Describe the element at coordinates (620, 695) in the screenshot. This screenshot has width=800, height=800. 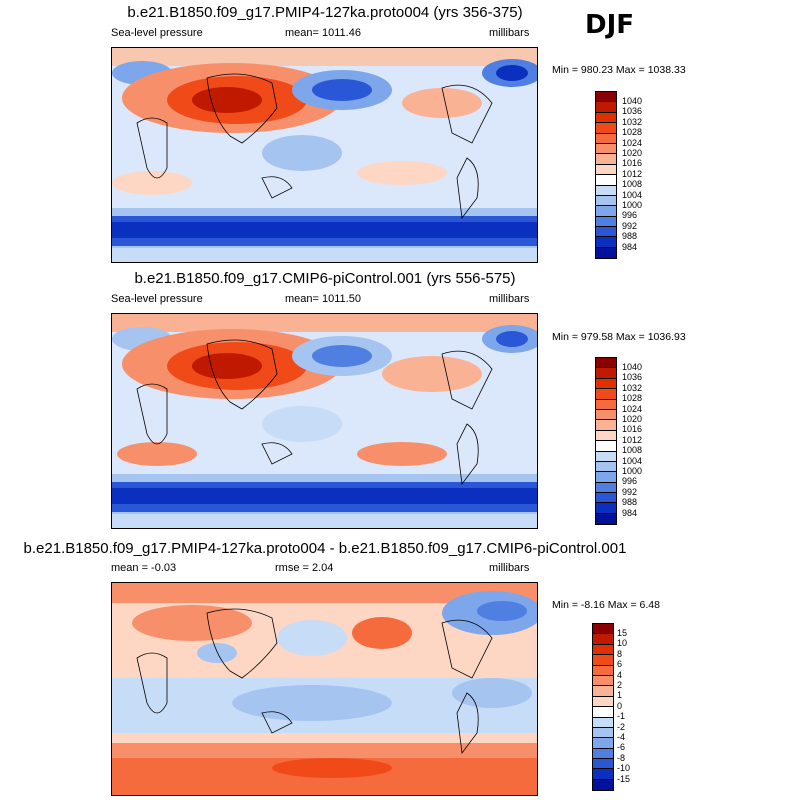
I see `colorbar-tick-label: 1` at that location.